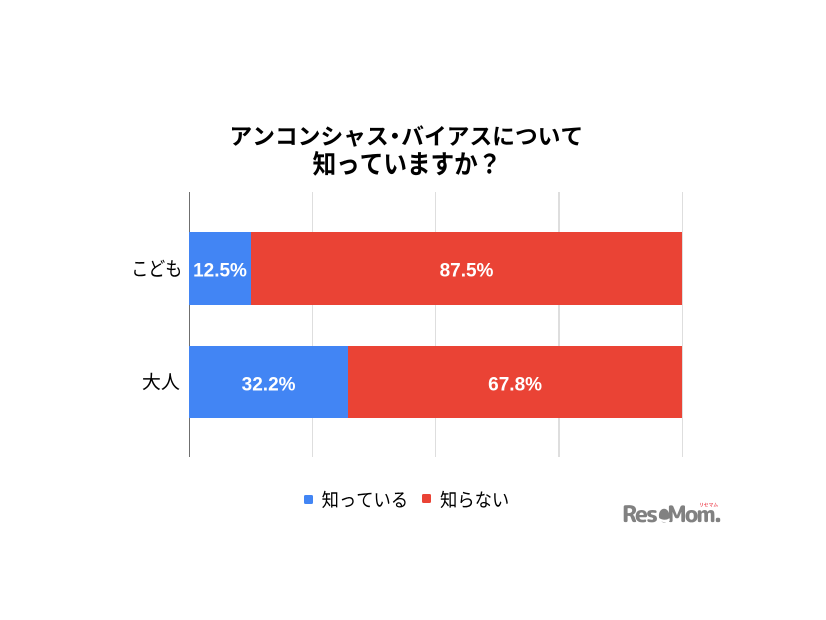  What do you see at coordinates (269, 384) in the screenshot?
I see `svg-text: 32.2%` at bounding box center [269, 384].